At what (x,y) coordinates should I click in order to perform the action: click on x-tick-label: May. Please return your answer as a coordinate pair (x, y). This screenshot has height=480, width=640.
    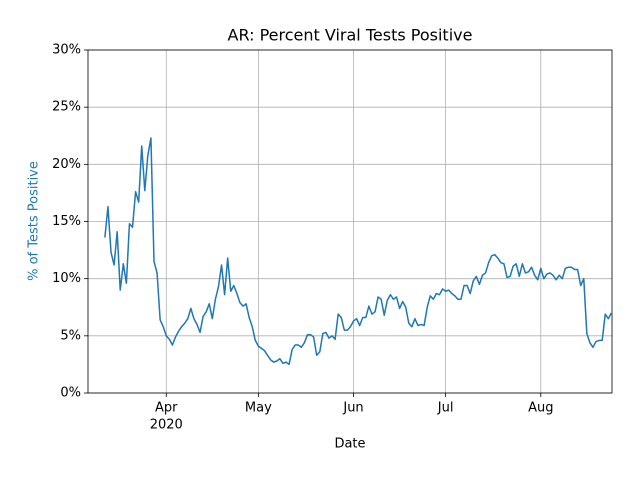
    Looking at the image, I should click on (258, 408).